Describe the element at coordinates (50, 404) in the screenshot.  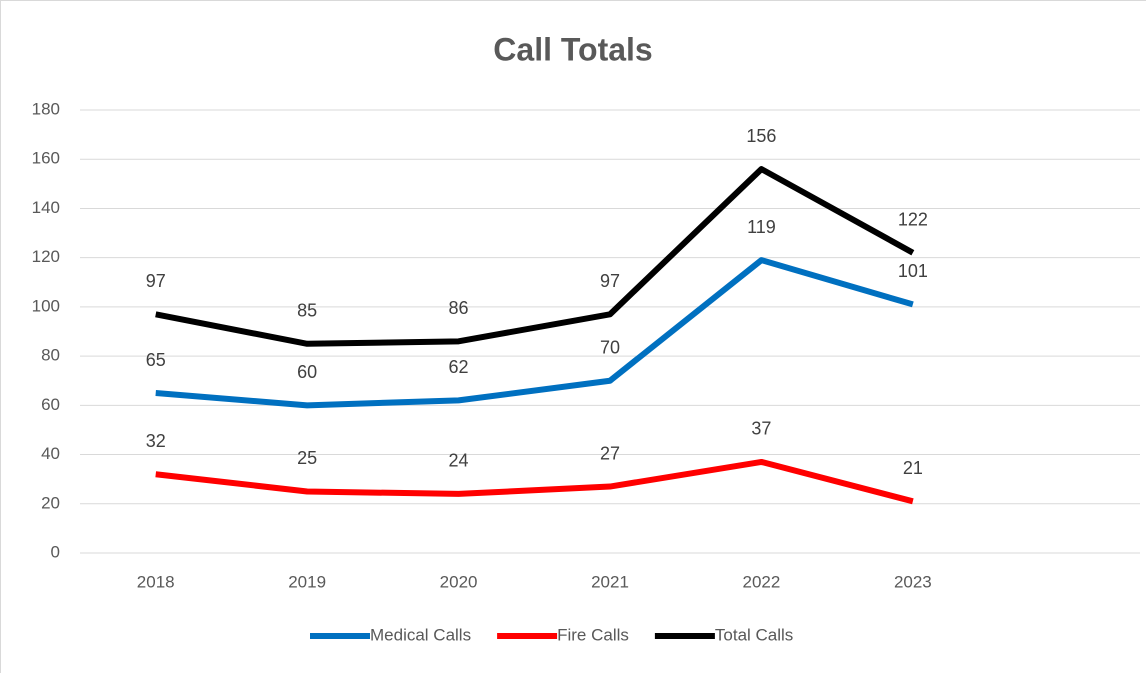
I see `y-tick-label: 60` at that location.